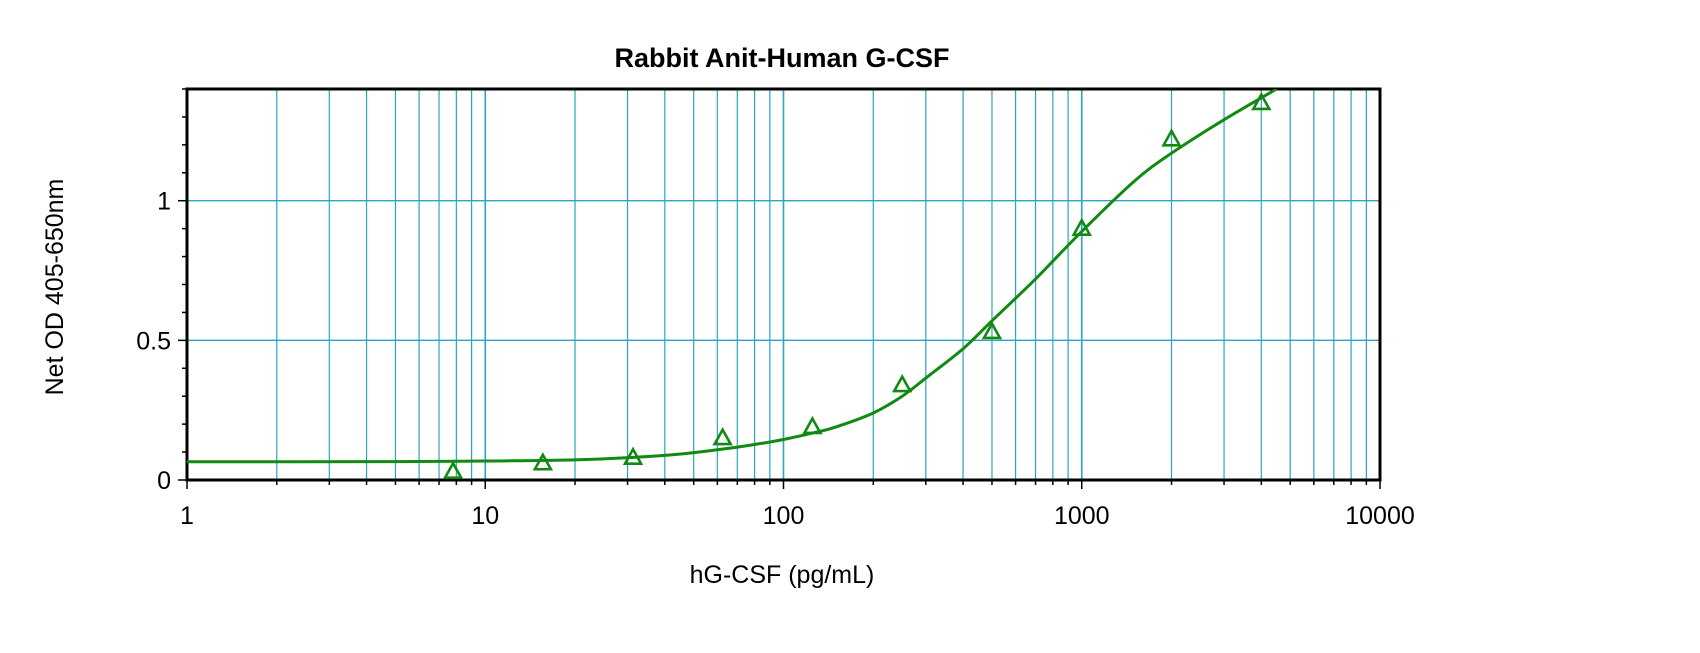  What do you see at coordinates (485, 516) in the screenshot?
I see `x-tick-label: 10` at bounding box center [485, 516].